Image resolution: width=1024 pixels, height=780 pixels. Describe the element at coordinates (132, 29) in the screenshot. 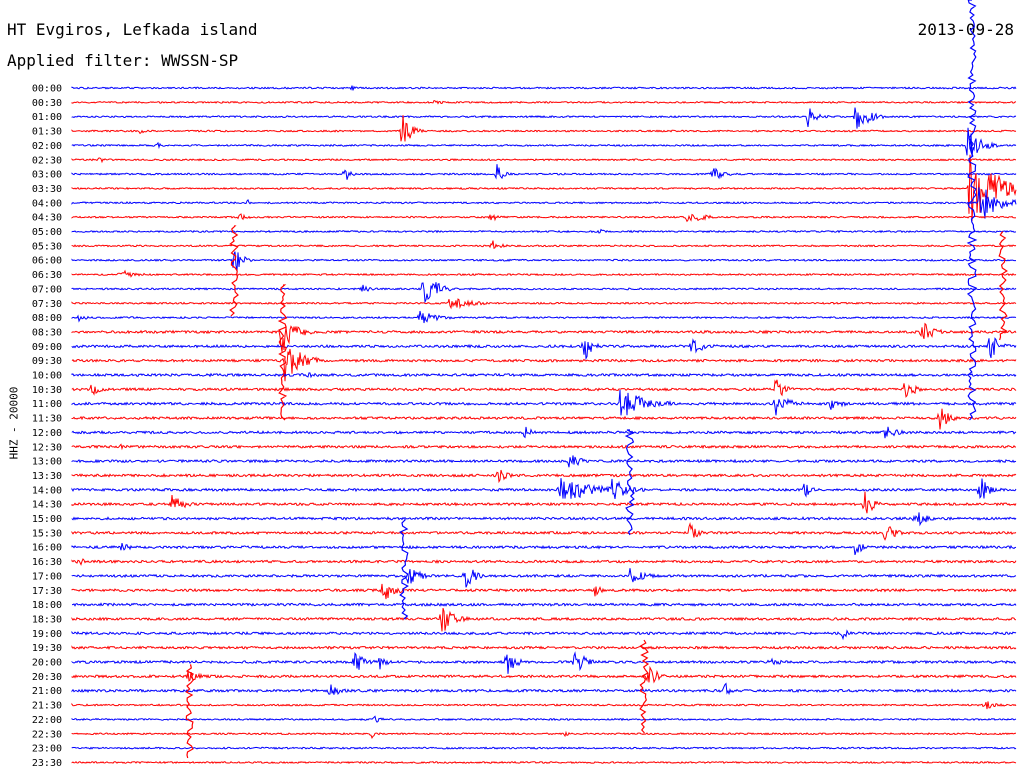

I see `station-title: HT Evgiros, Lefkada island` at that location.